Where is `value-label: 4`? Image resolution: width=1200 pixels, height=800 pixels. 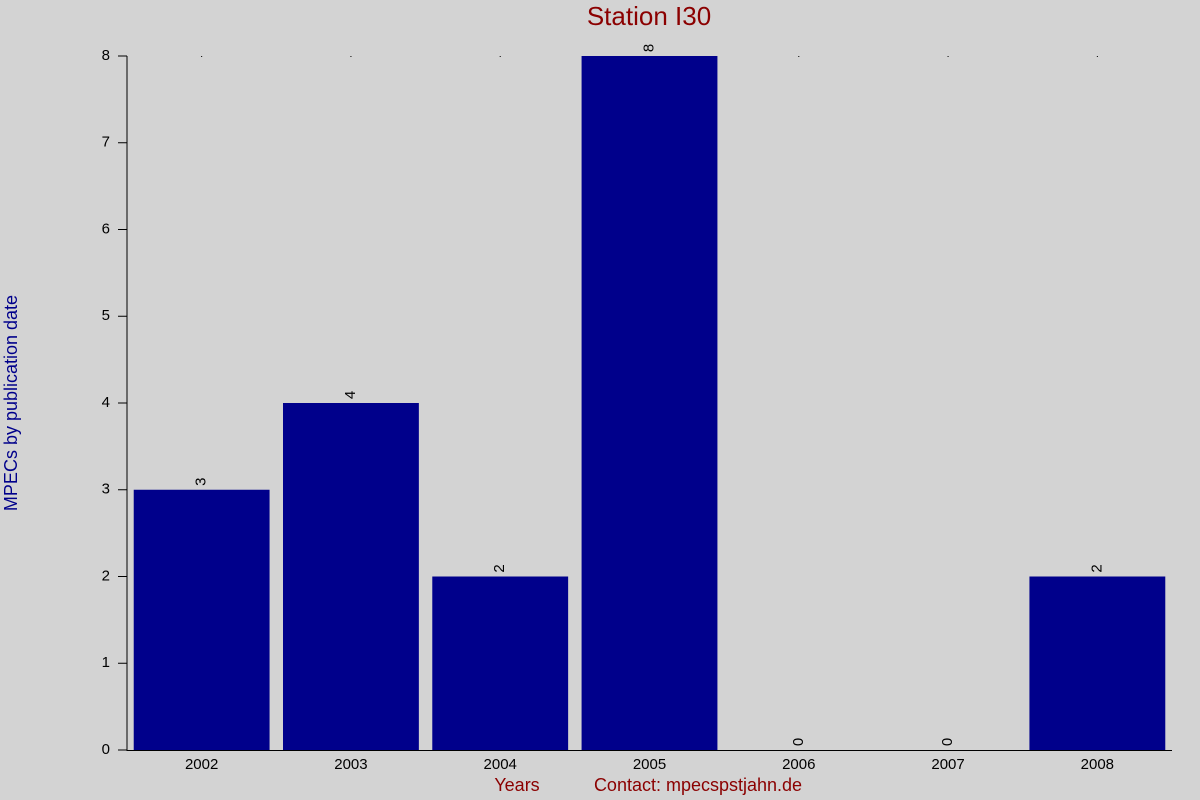 value-label: 4 is located at coordinates (350, 395).